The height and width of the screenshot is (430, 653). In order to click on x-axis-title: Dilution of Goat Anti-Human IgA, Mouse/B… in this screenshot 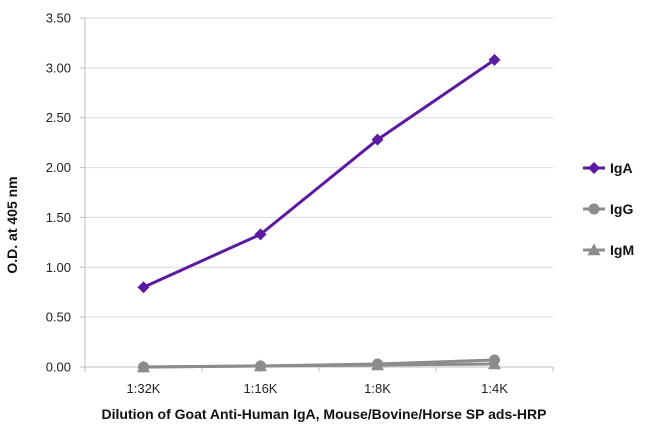, I will do `click(324, 414)`.